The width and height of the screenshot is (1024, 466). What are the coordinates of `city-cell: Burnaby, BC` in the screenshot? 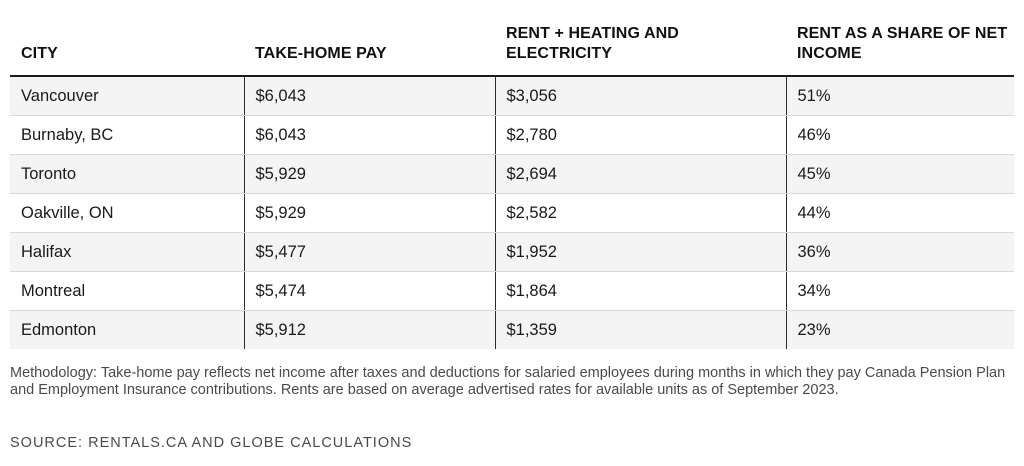 It's located at (127, 135).